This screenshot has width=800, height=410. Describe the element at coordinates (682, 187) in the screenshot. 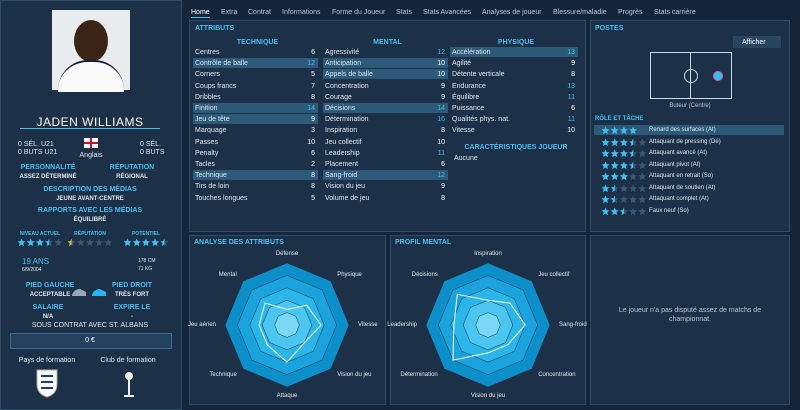

I see `role: Attaquant de soutien (At)` at that location.